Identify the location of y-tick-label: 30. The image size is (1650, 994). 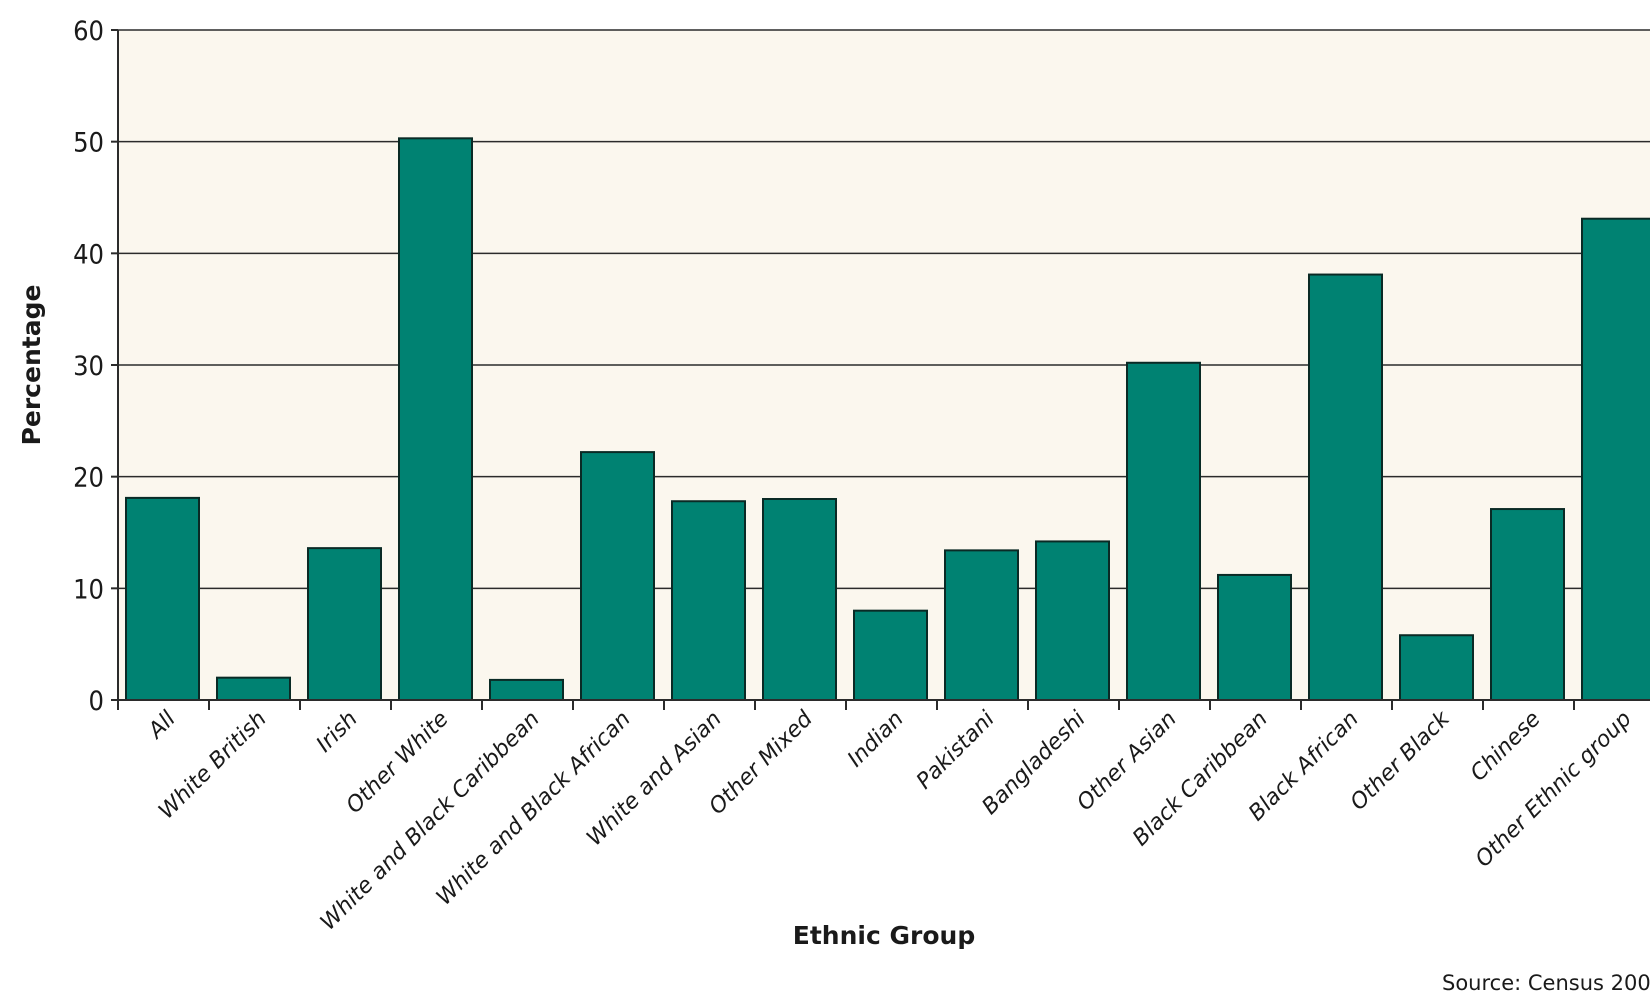
(88, 366).